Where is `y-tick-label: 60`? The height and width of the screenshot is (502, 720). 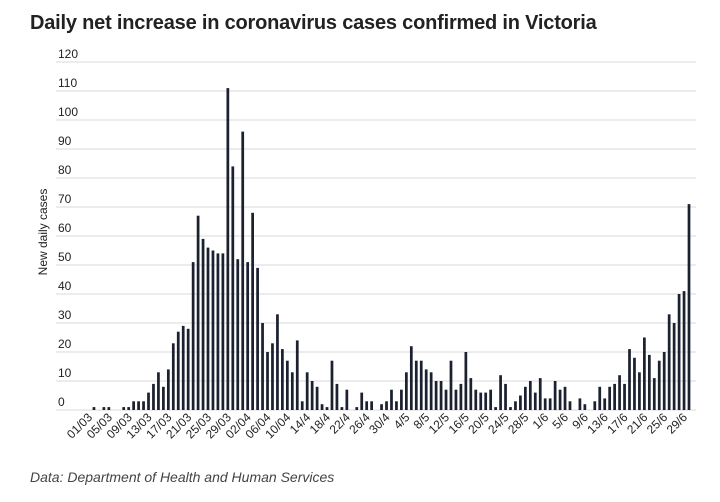
y-tick-label: 60 is located at coordinates (65, 228).